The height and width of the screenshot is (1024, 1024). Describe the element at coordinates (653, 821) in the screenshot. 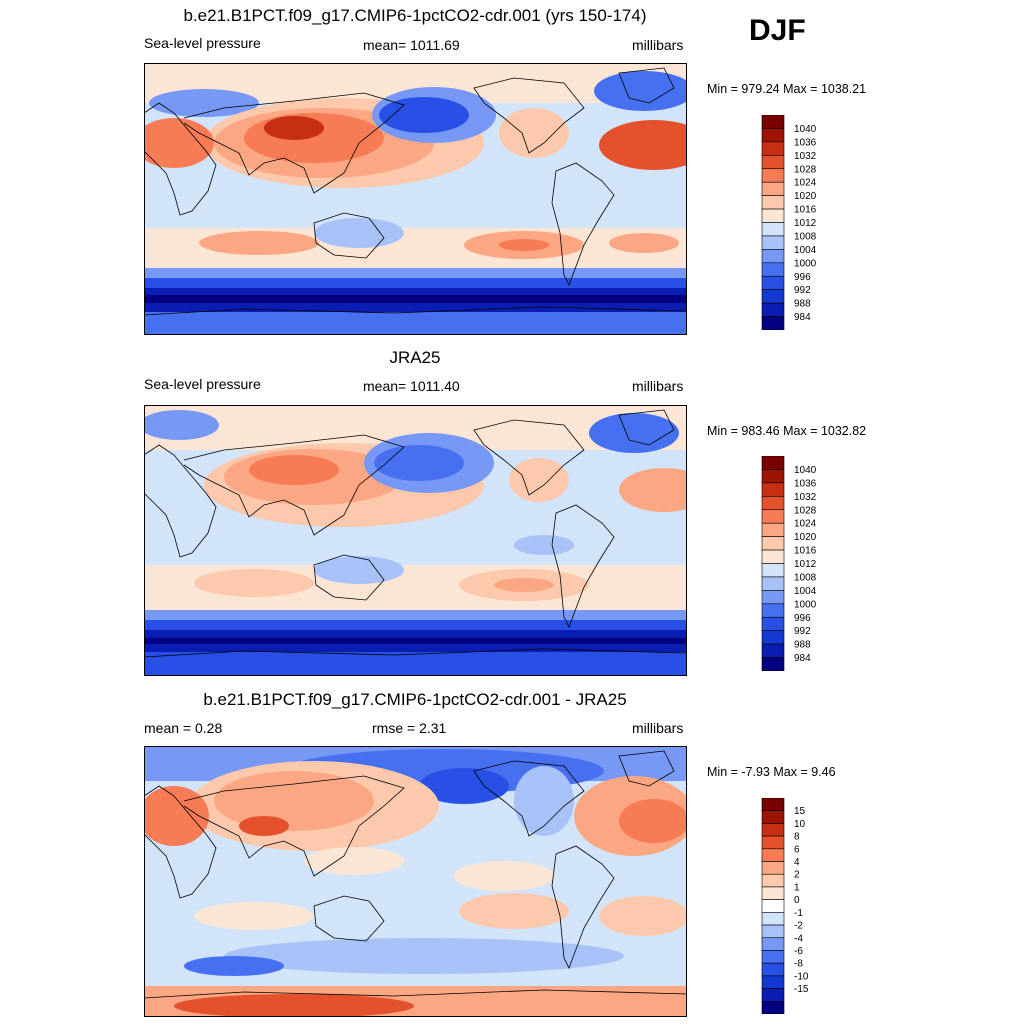

I see `panel3-atlantic-positive-core` at that location.